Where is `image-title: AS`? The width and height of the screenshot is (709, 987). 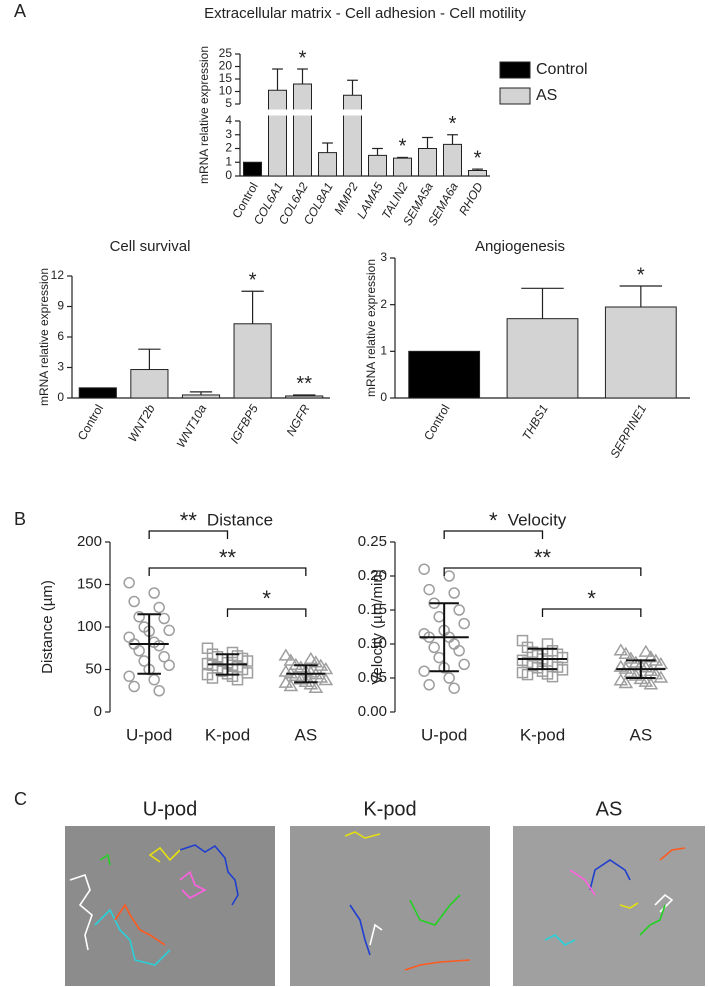
image-title: AS is located at coordinates (609, 809).